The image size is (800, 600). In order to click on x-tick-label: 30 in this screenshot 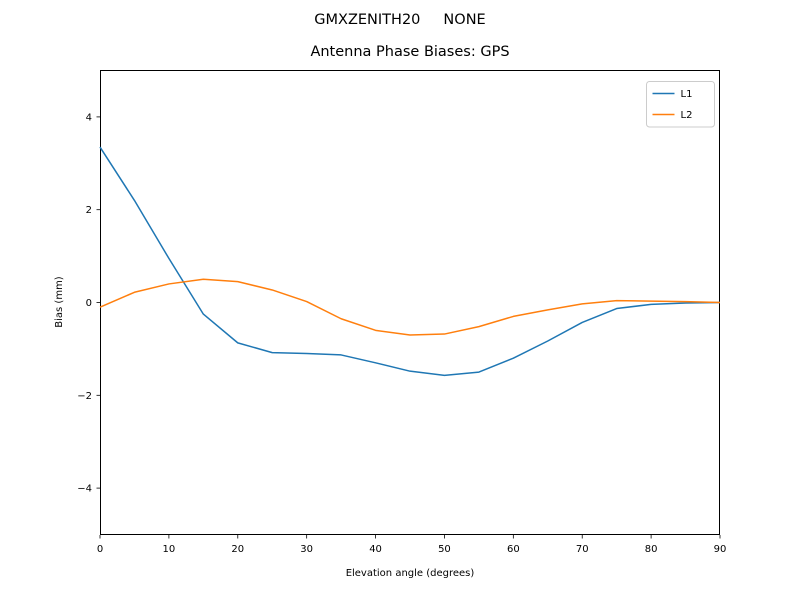, I will do `click(306, 549)`.